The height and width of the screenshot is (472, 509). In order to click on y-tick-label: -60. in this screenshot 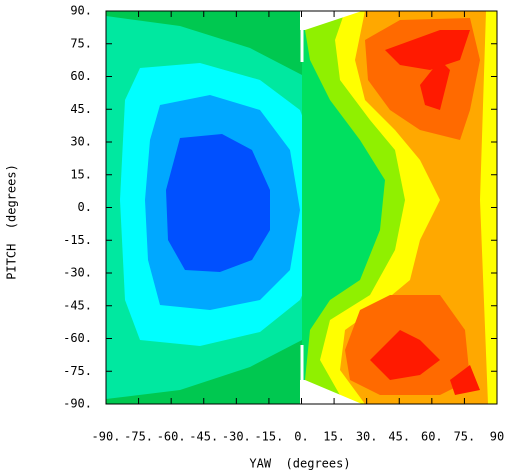, I will do `click(77, 338)`.